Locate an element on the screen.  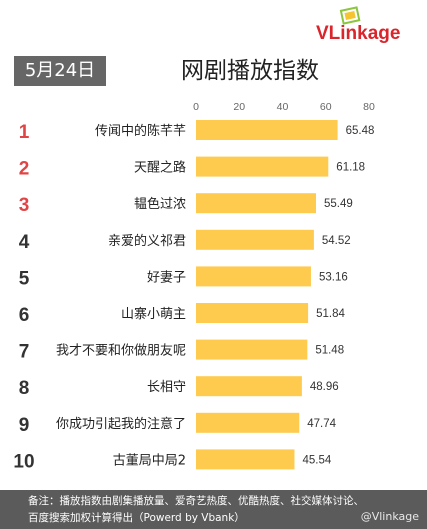
rank-number: 1 is located at coordinates (24, 132).